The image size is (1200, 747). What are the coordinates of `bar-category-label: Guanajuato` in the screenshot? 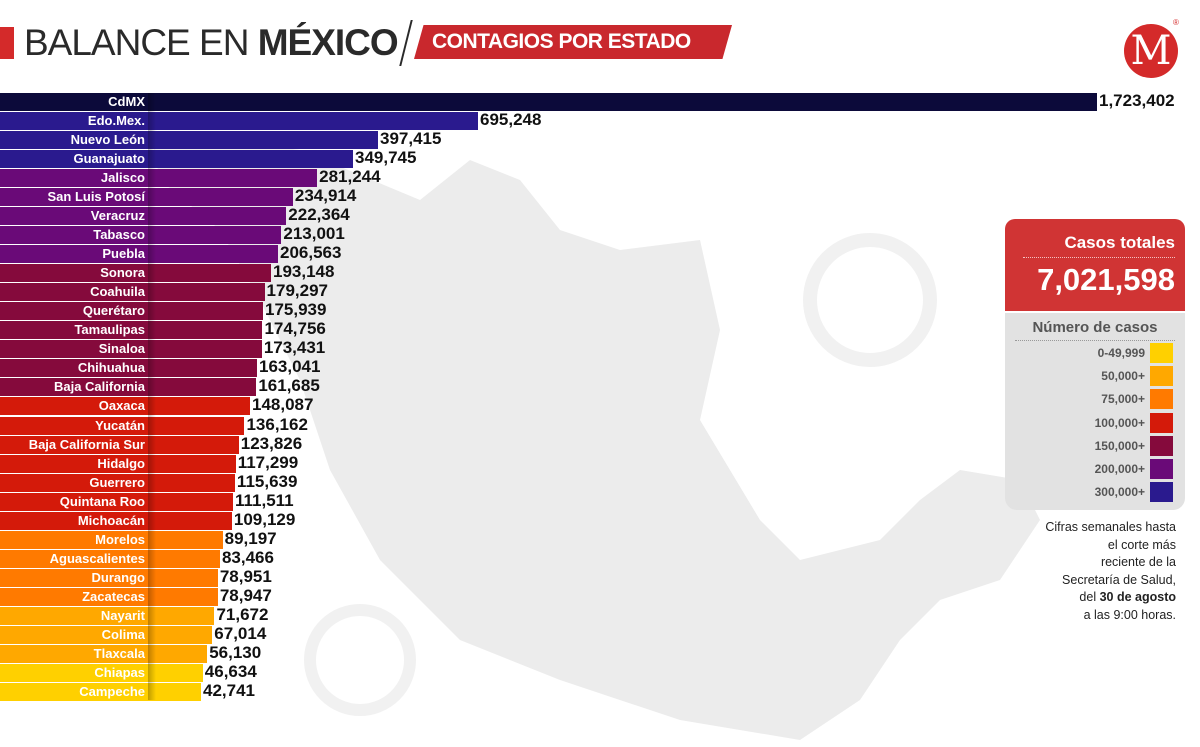 It's located at (109, 159).